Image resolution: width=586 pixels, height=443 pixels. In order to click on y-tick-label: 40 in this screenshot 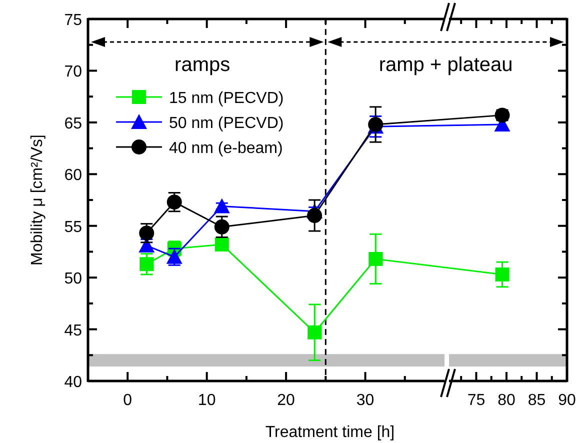, I will do `click(73, 382)`.